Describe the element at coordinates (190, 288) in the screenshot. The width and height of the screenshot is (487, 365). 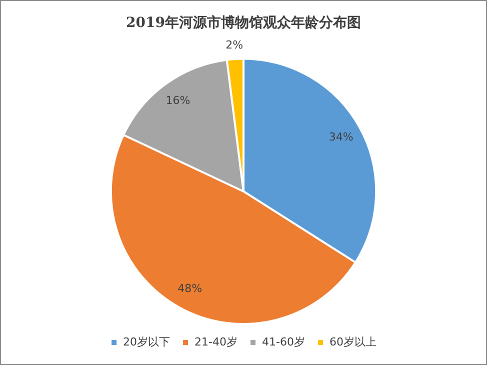
I see `data-label: 48%` at that location.